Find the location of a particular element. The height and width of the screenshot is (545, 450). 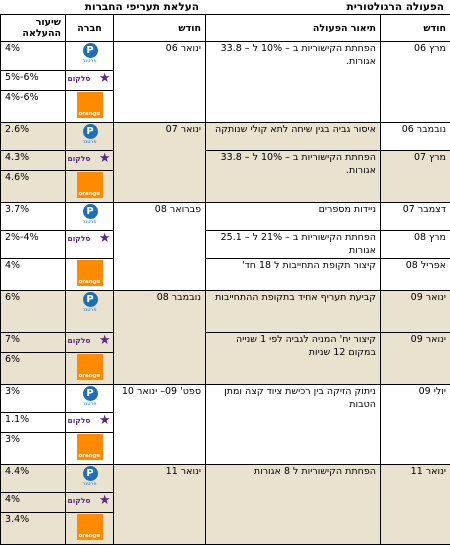

action-month-cell: מרץ 07 is located at coordinates (415, 177).